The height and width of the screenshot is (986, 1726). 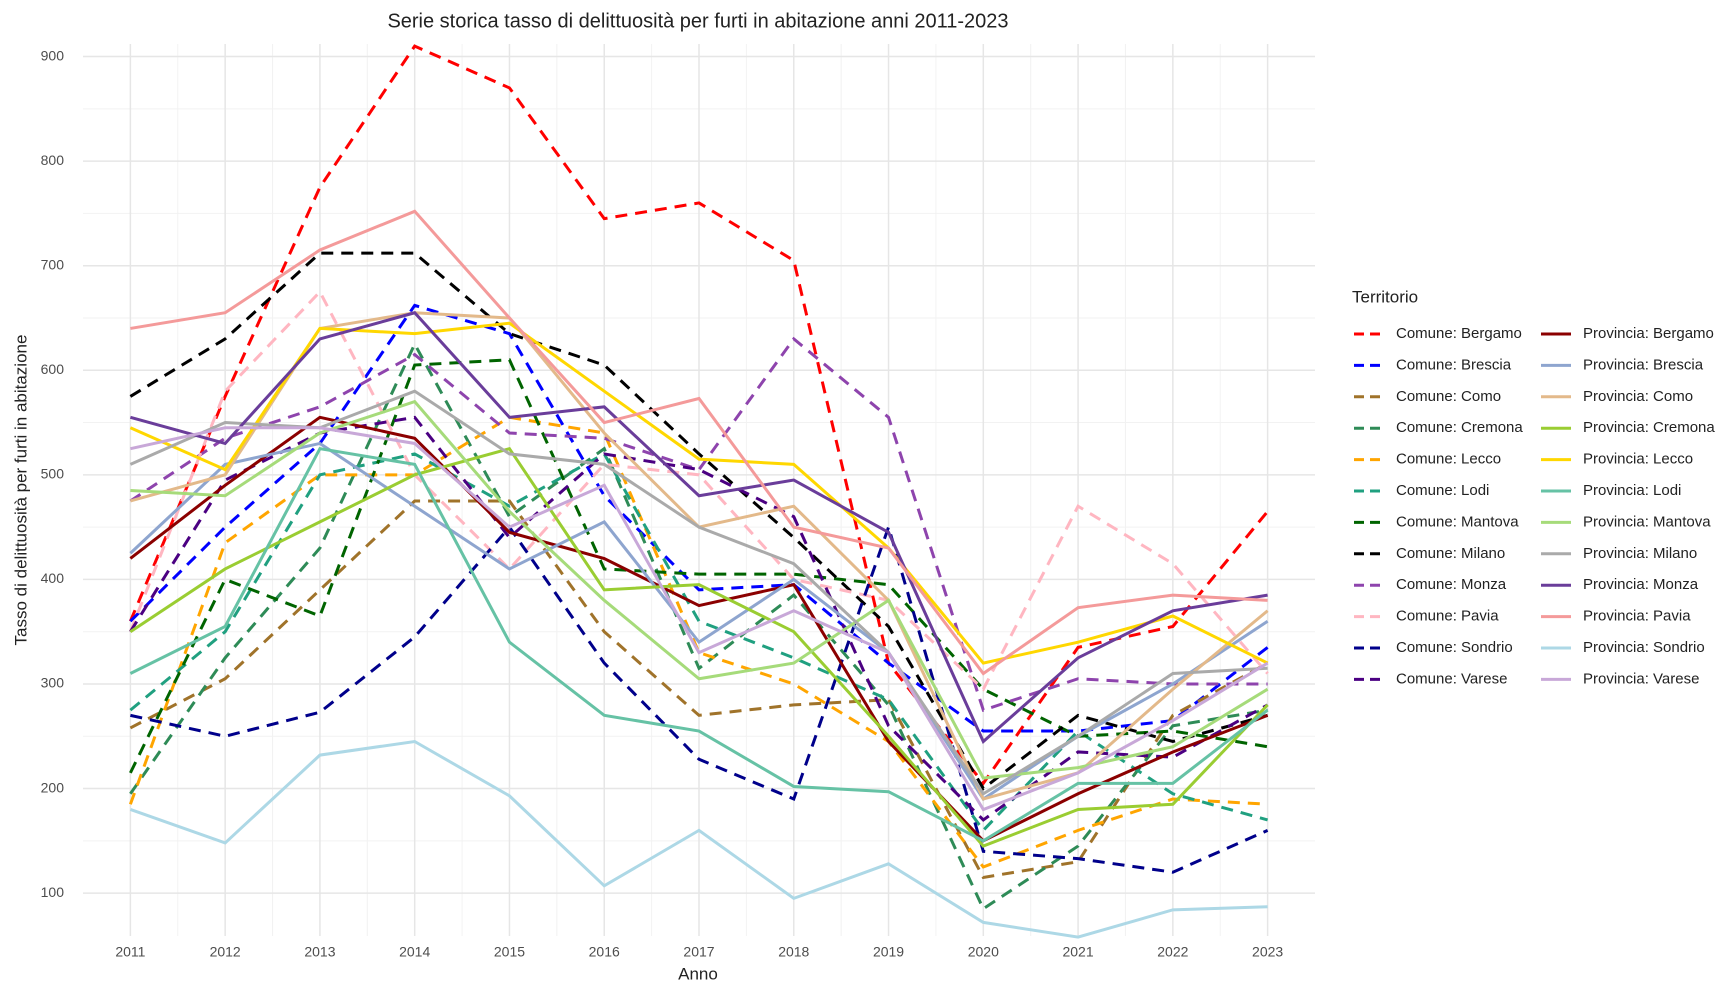 What do you see at coordinates (53, 369) in the screenshot?
I see `y-tick-label: 600` at bounding box center [53, 369].